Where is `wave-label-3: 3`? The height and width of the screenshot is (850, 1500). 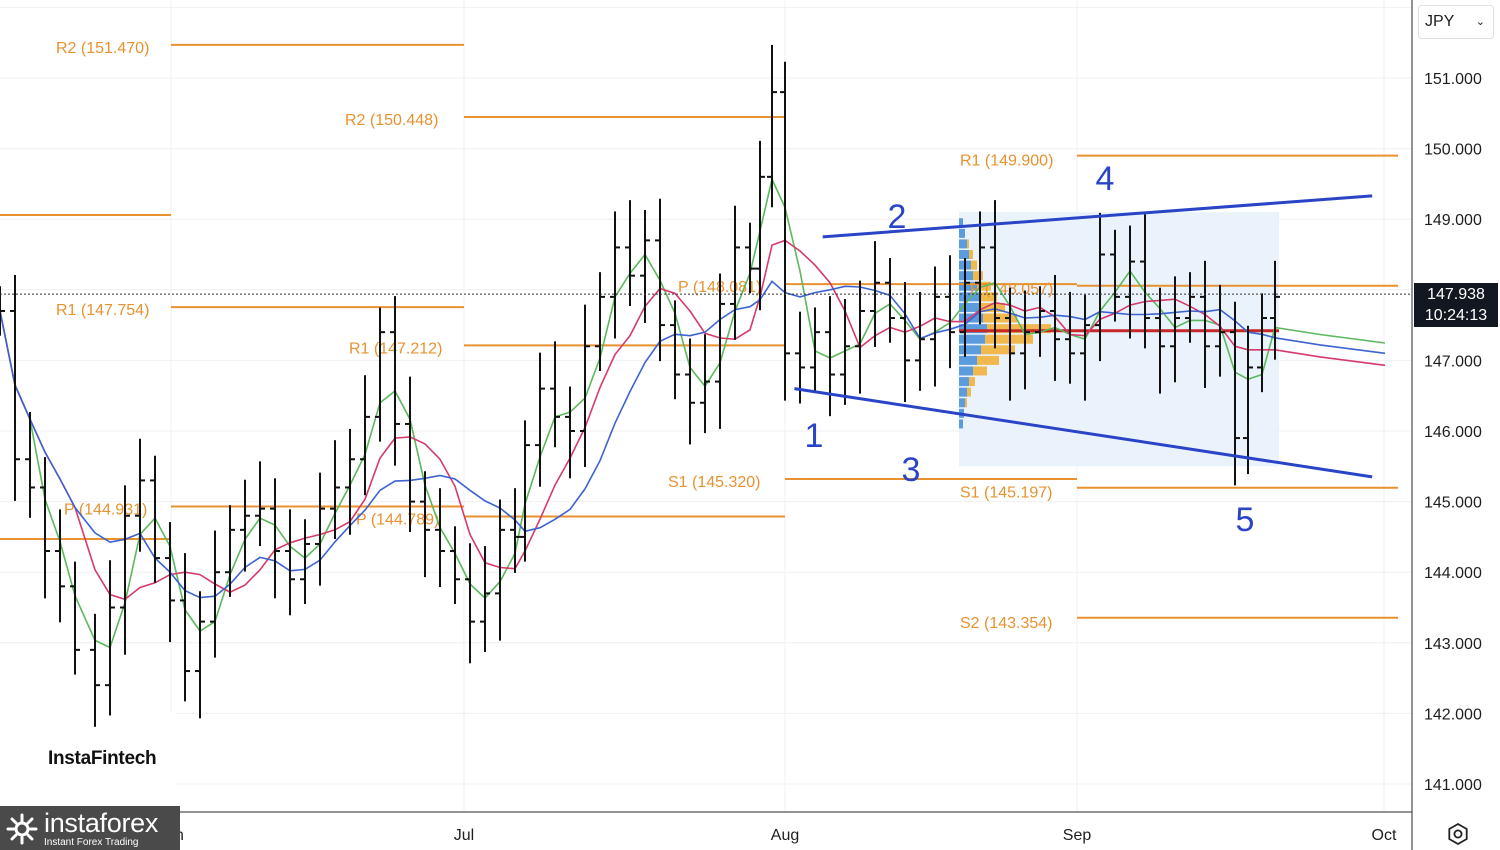
wave-label-3: 3 is located at coordinates (911, 470).